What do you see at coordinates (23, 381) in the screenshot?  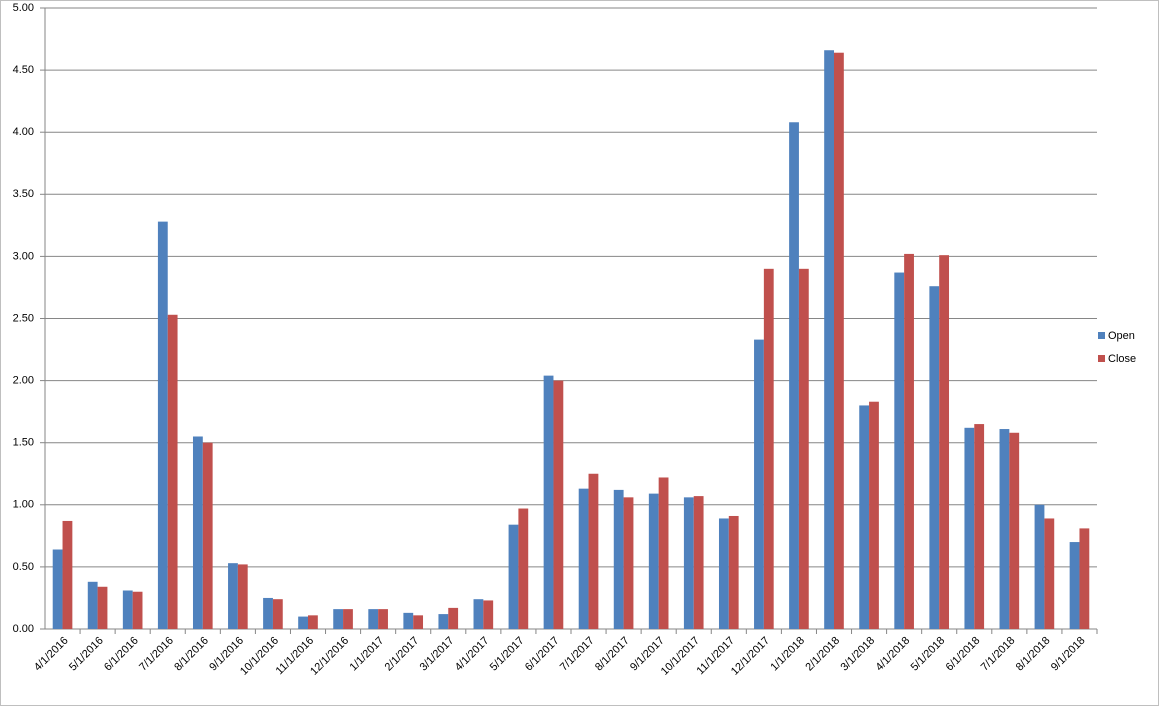 I see `y-tick-label: 2.00` at bounding box center [23, 381].